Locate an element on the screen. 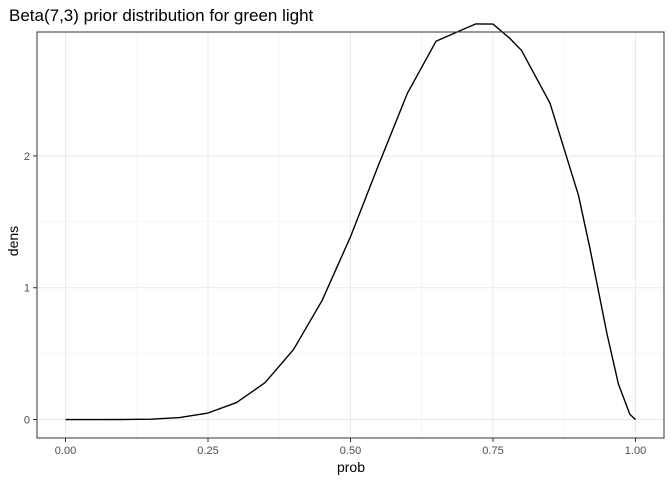 Image resolution: width=672 pixels, height=480 pixels. x-tick-label: 0.25 is located at coordinates (207, 451).